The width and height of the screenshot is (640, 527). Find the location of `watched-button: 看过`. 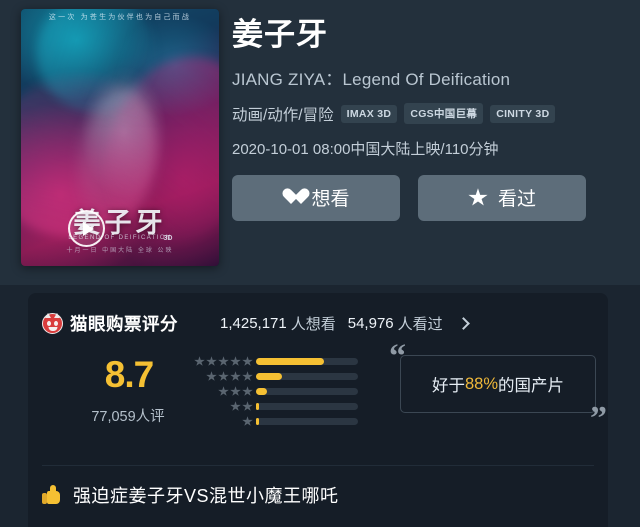

watched-button: 看过 is located at coordinates (502, 197).